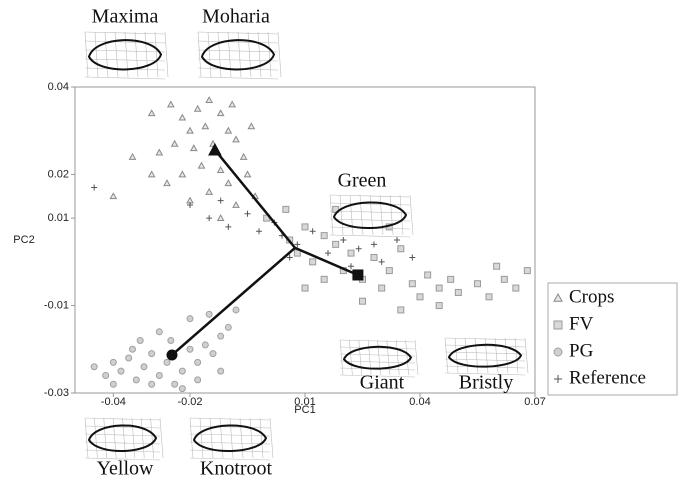  I want to click on annotation: Bristly, so click(486, 383).